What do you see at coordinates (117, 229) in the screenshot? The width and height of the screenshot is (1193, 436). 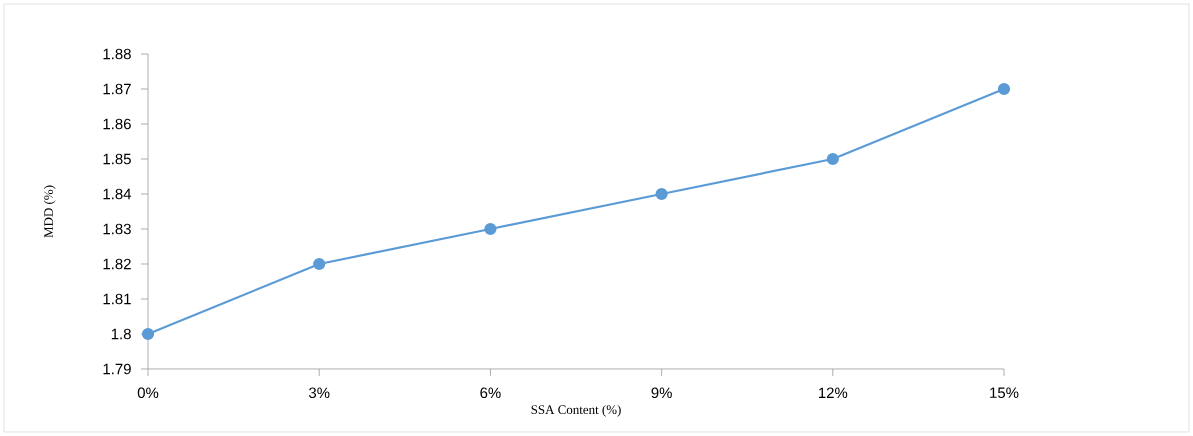 I see `y-tick-label: 1.83` at bounding box center [117, 229].